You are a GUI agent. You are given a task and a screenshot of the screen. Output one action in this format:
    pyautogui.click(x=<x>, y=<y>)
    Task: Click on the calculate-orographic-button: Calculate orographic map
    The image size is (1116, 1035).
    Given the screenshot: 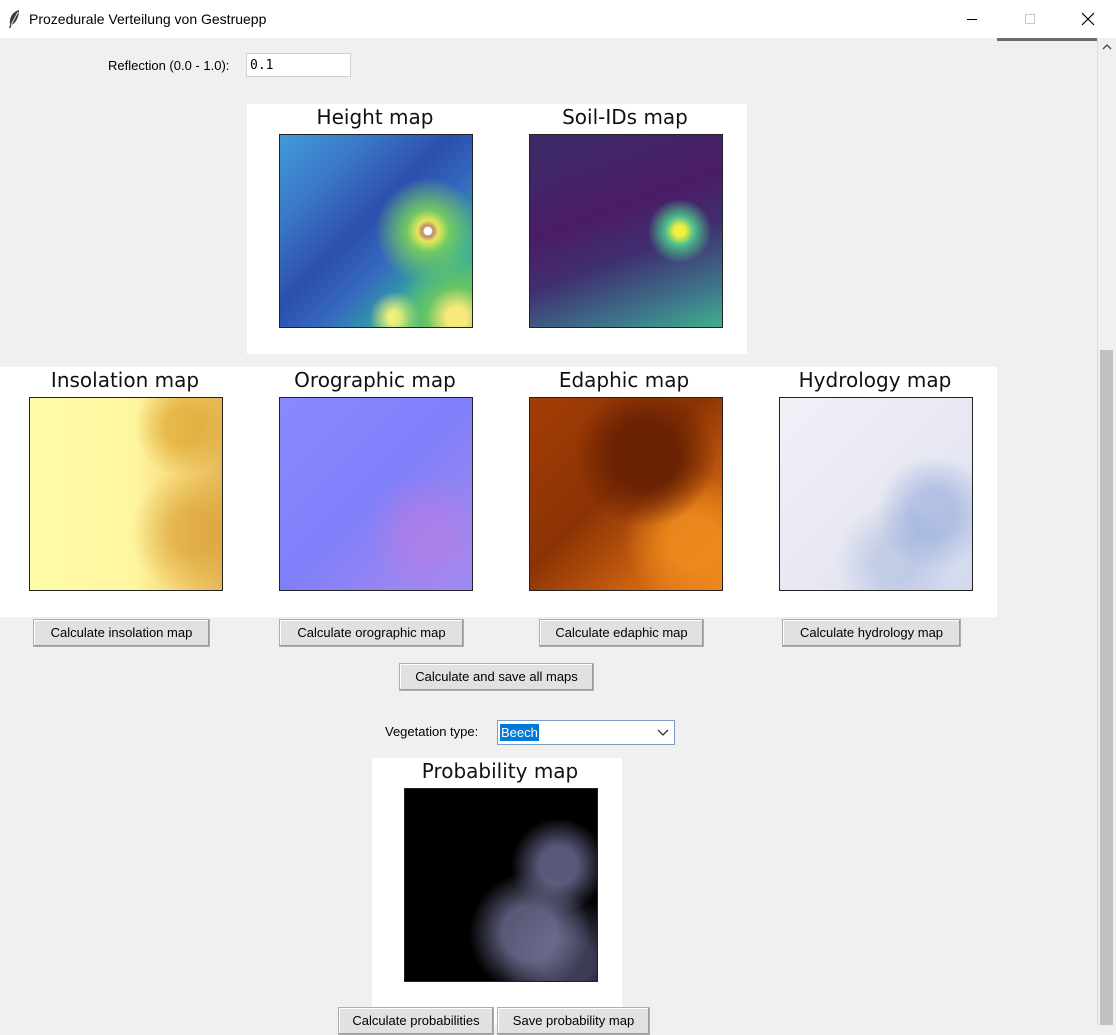 What is the action you would take?
    pyautogui.click(x=371, y=633)
    